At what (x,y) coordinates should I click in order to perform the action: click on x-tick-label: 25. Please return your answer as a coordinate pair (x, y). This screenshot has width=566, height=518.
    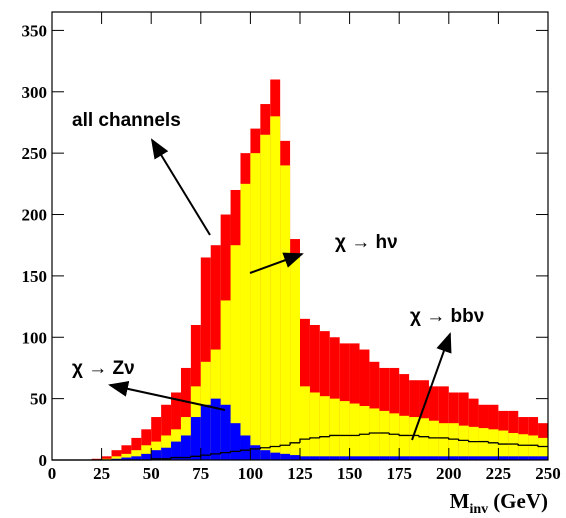
    Looking at the image, I should click on (101, 473).